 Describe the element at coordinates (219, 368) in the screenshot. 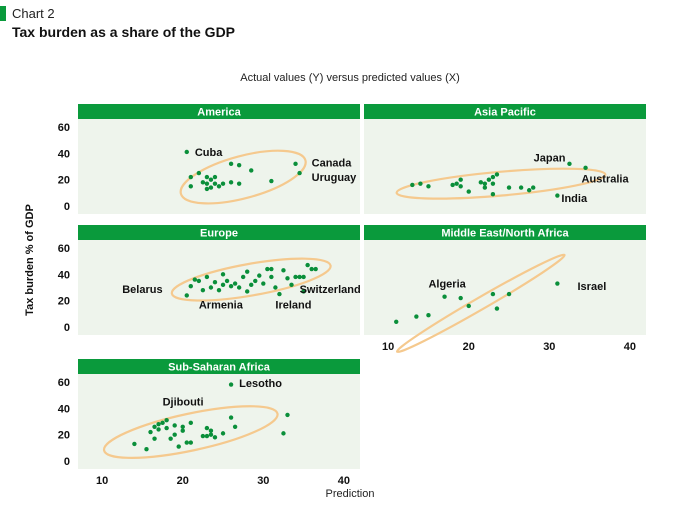

I see `panel-title: Sub-Saharan Africa` at that location.